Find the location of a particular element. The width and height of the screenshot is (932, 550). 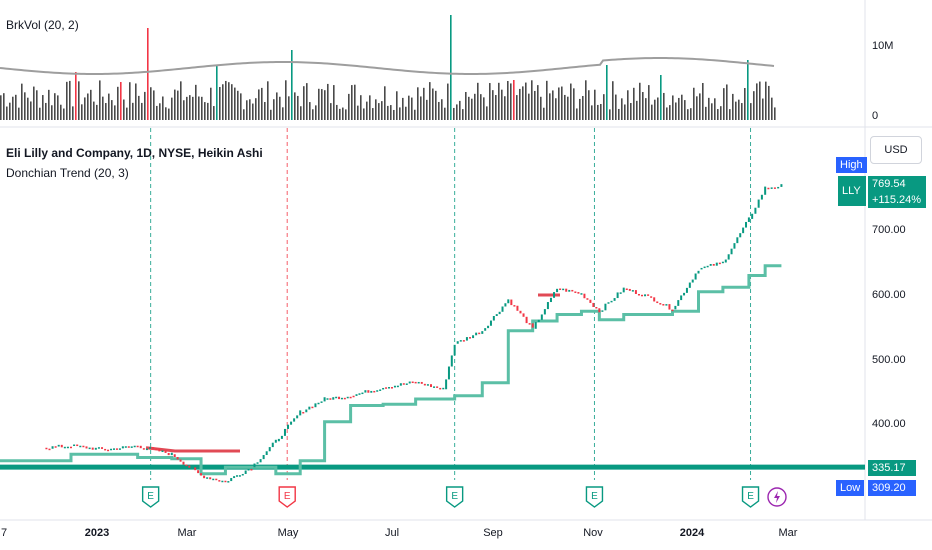

level-price-tag: 335.17 is located at coordinates (892, 468).